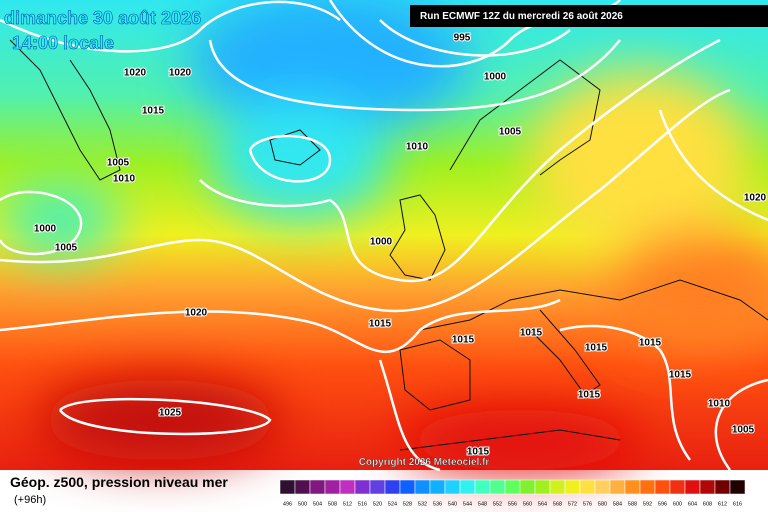 Image resolution: width=768 pixels, height=512 pixels. Describe the element at coordinates (362, 504) in the screenshot. I see `scale-label: 516` at that location.